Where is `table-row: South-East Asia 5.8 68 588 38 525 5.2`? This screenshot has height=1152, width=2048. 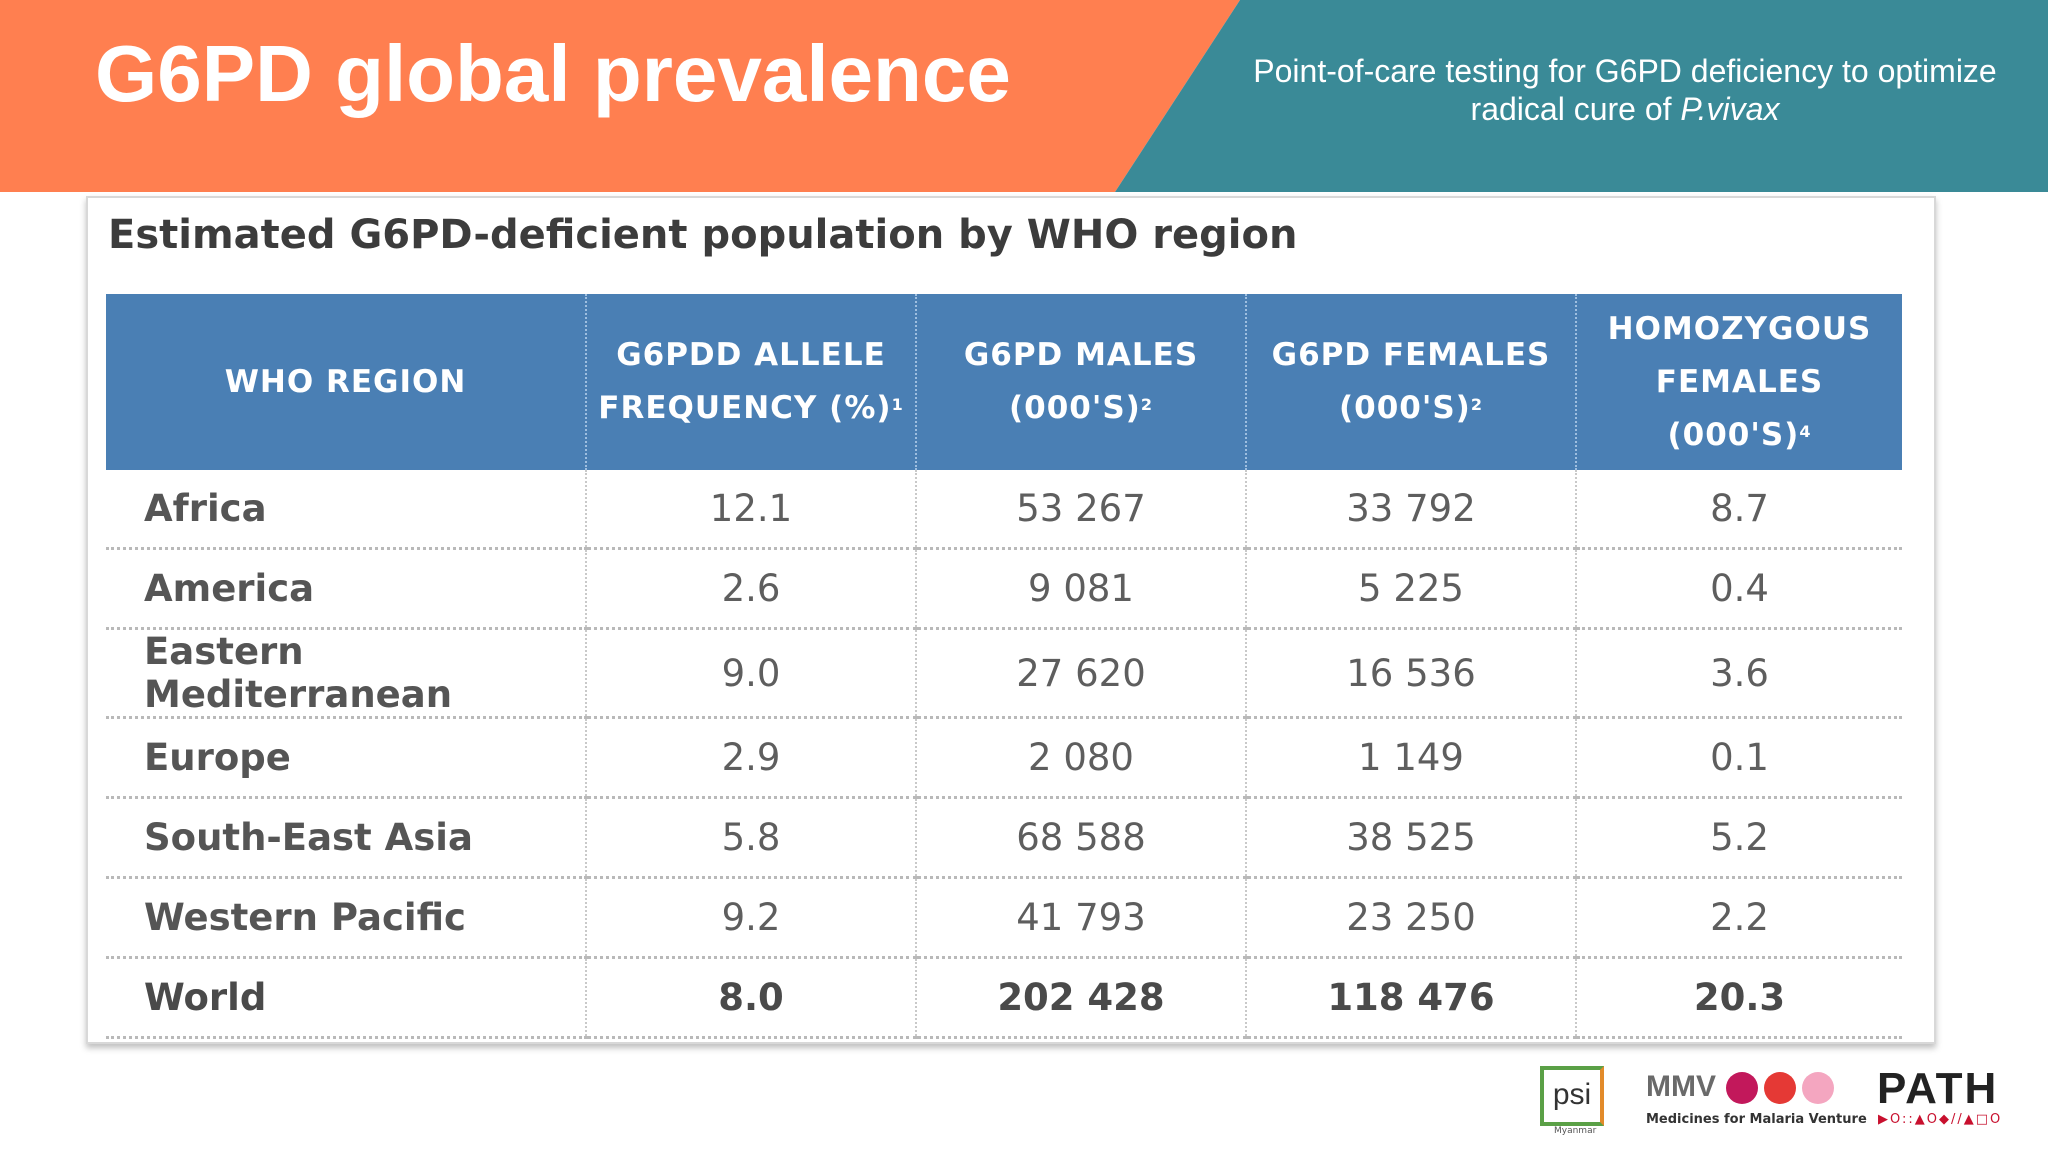 table-row: South-East Asia 5.8 68 588 38 525 5.2 is located at coordinates (1004, 838).